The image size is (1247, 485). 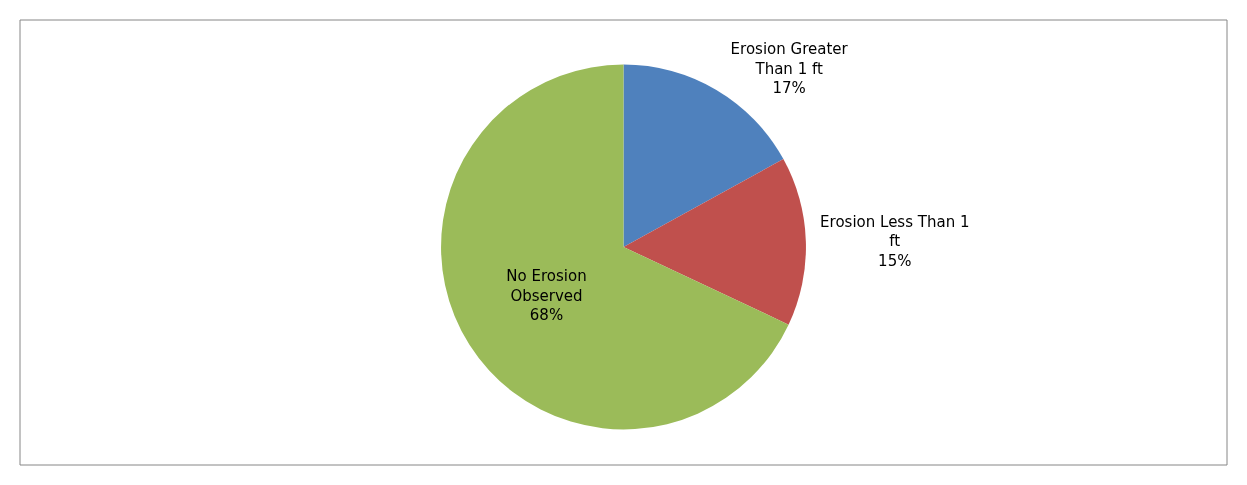 I want to click on pie-slice, so click(x=714, y=242).